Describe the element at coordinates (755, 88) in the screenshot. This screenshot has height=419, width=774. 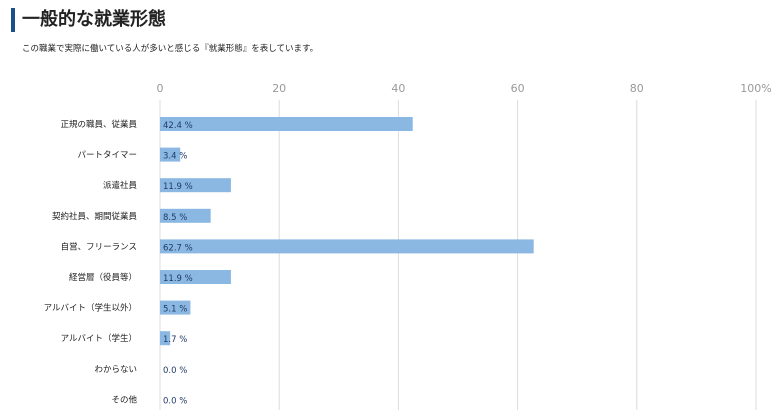
I see `x-tick-label: 100%` at that location.